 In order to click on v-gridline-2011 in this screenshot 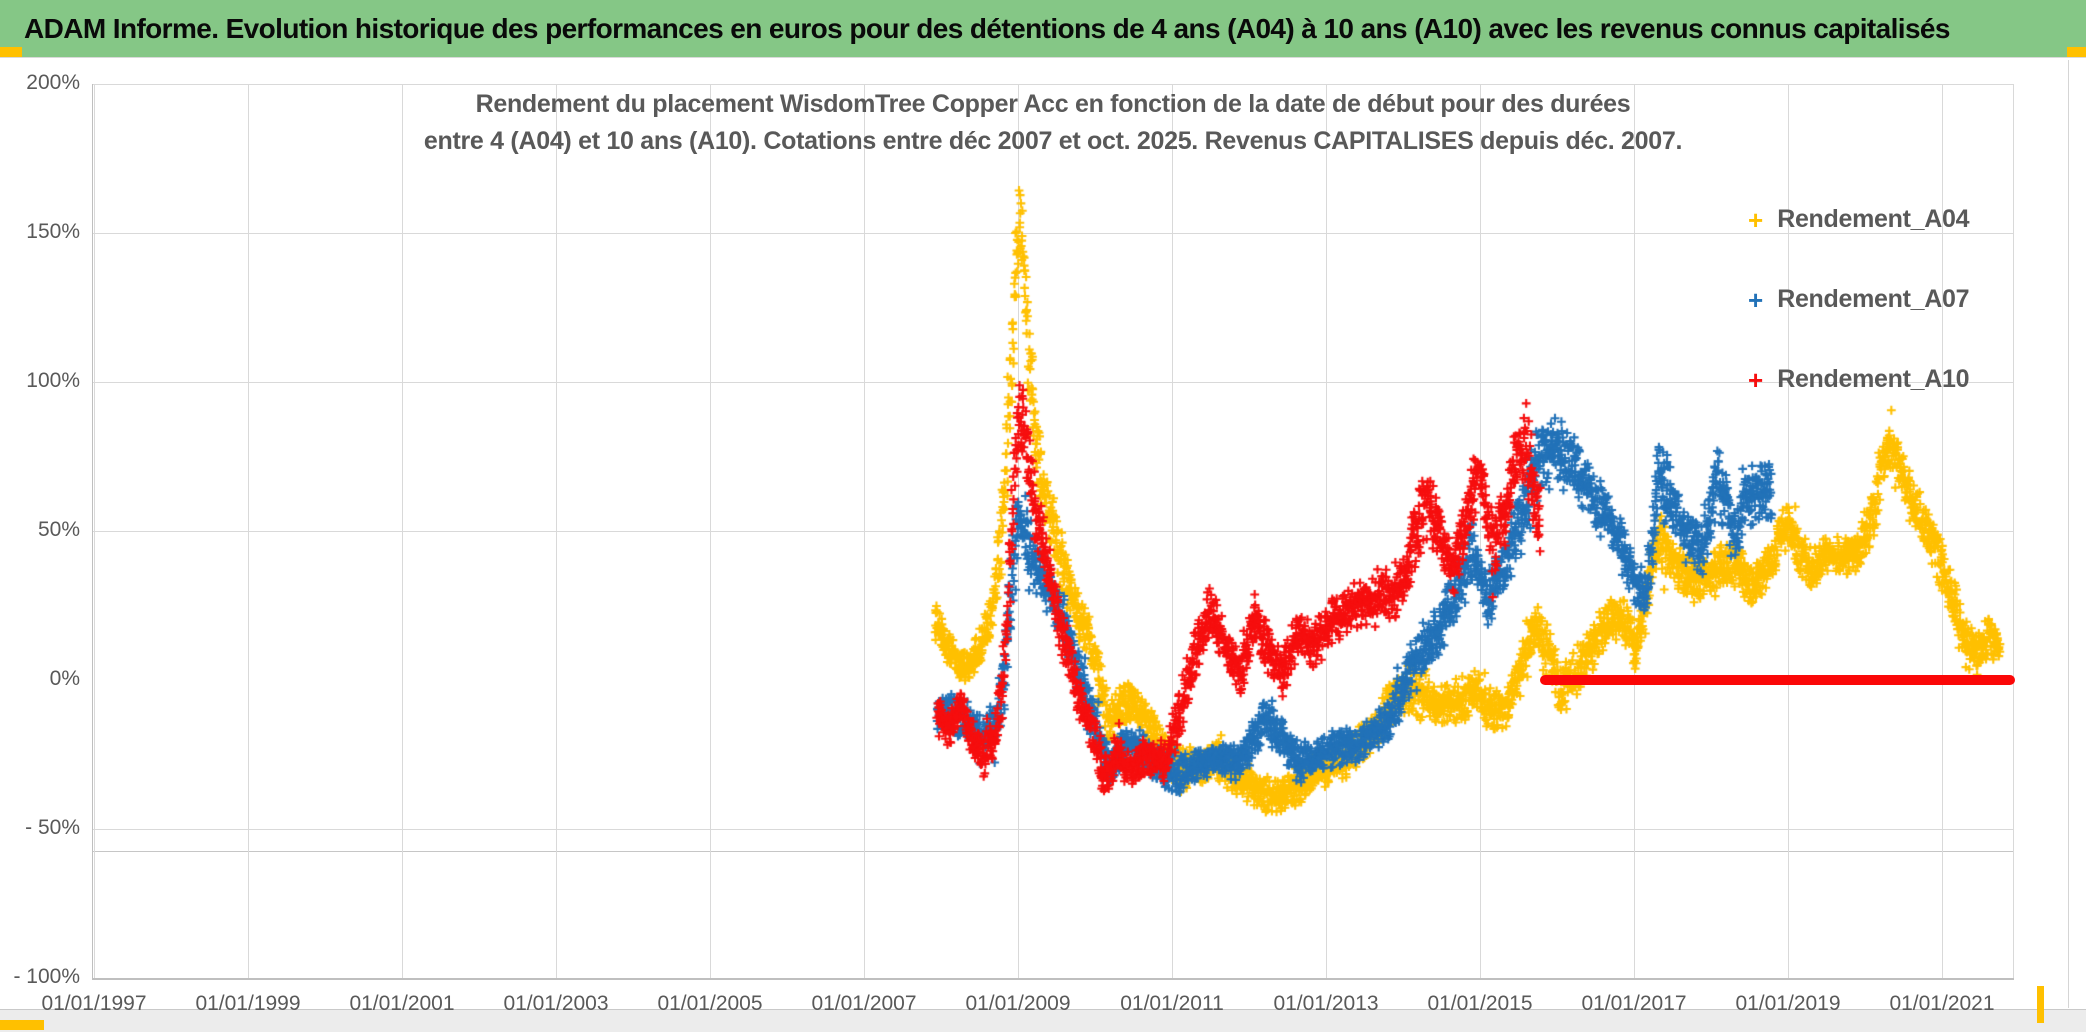, I will do `click(1172, 531)`.